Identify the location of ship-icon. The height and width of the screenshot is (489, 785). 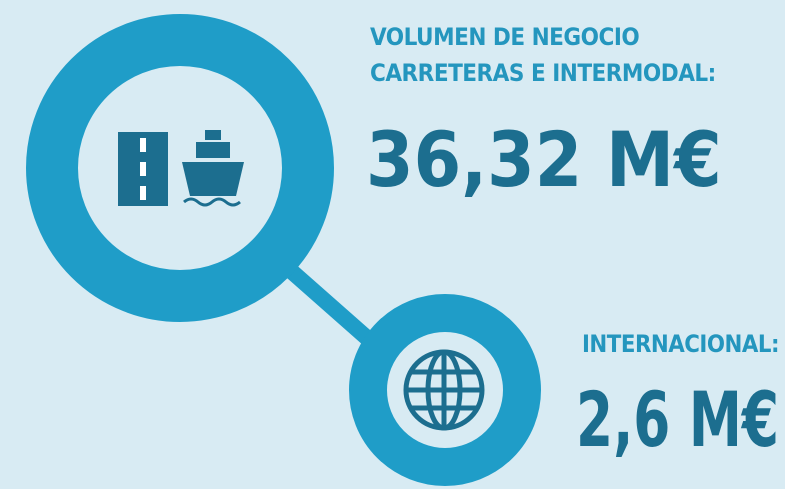
(213, 168).